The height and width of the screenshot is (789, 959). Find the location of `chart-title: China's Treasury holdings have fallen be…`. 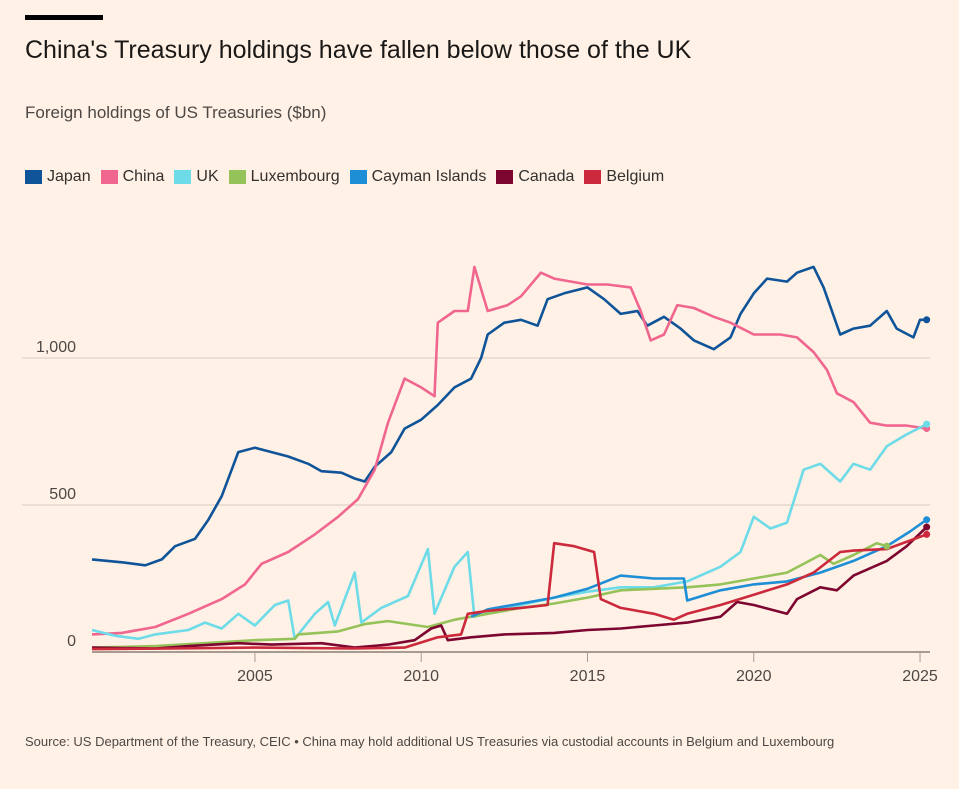

chart-title: China's Treasury holdings have fallen be… is located at coordinates (358, 50).